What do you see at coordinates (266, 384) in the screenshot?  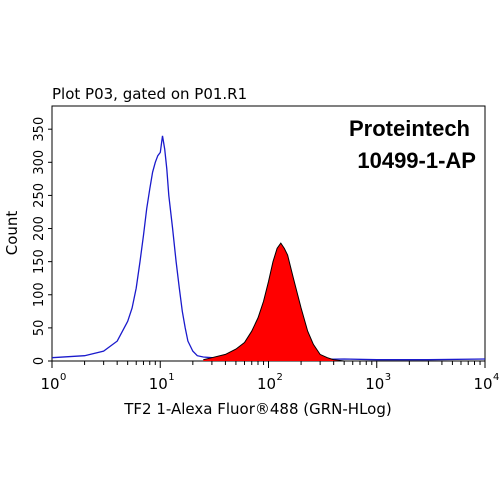 I see `x-tick-label-2: 10` at bounding box center [266, 384].